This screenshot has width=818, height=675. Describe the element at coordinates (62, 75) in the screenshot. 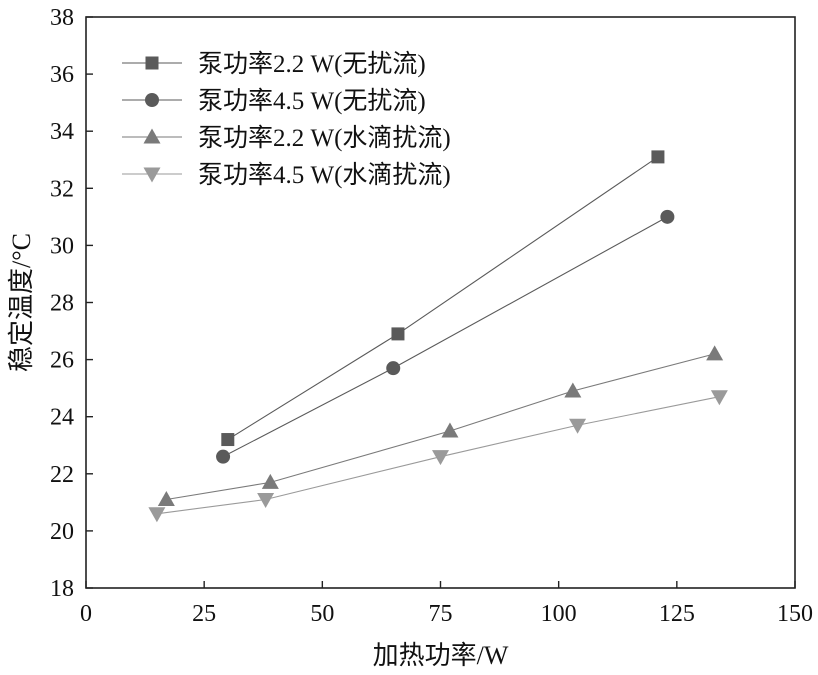

I see `y-tick-label: 36` at that location.